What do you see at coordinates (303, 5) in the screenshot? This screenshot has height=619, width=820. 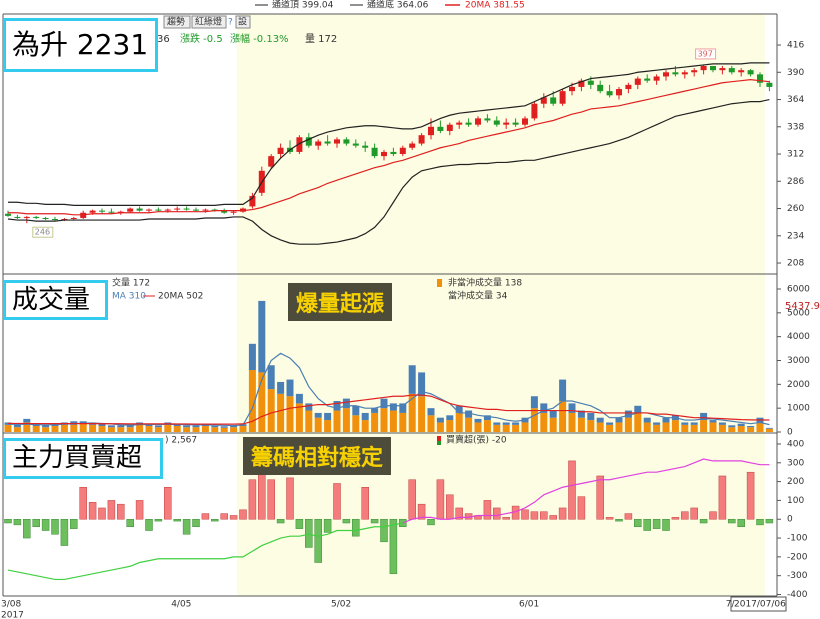 I see `legend-label: 通道頂 399.04` at bounding box center [303, 5].